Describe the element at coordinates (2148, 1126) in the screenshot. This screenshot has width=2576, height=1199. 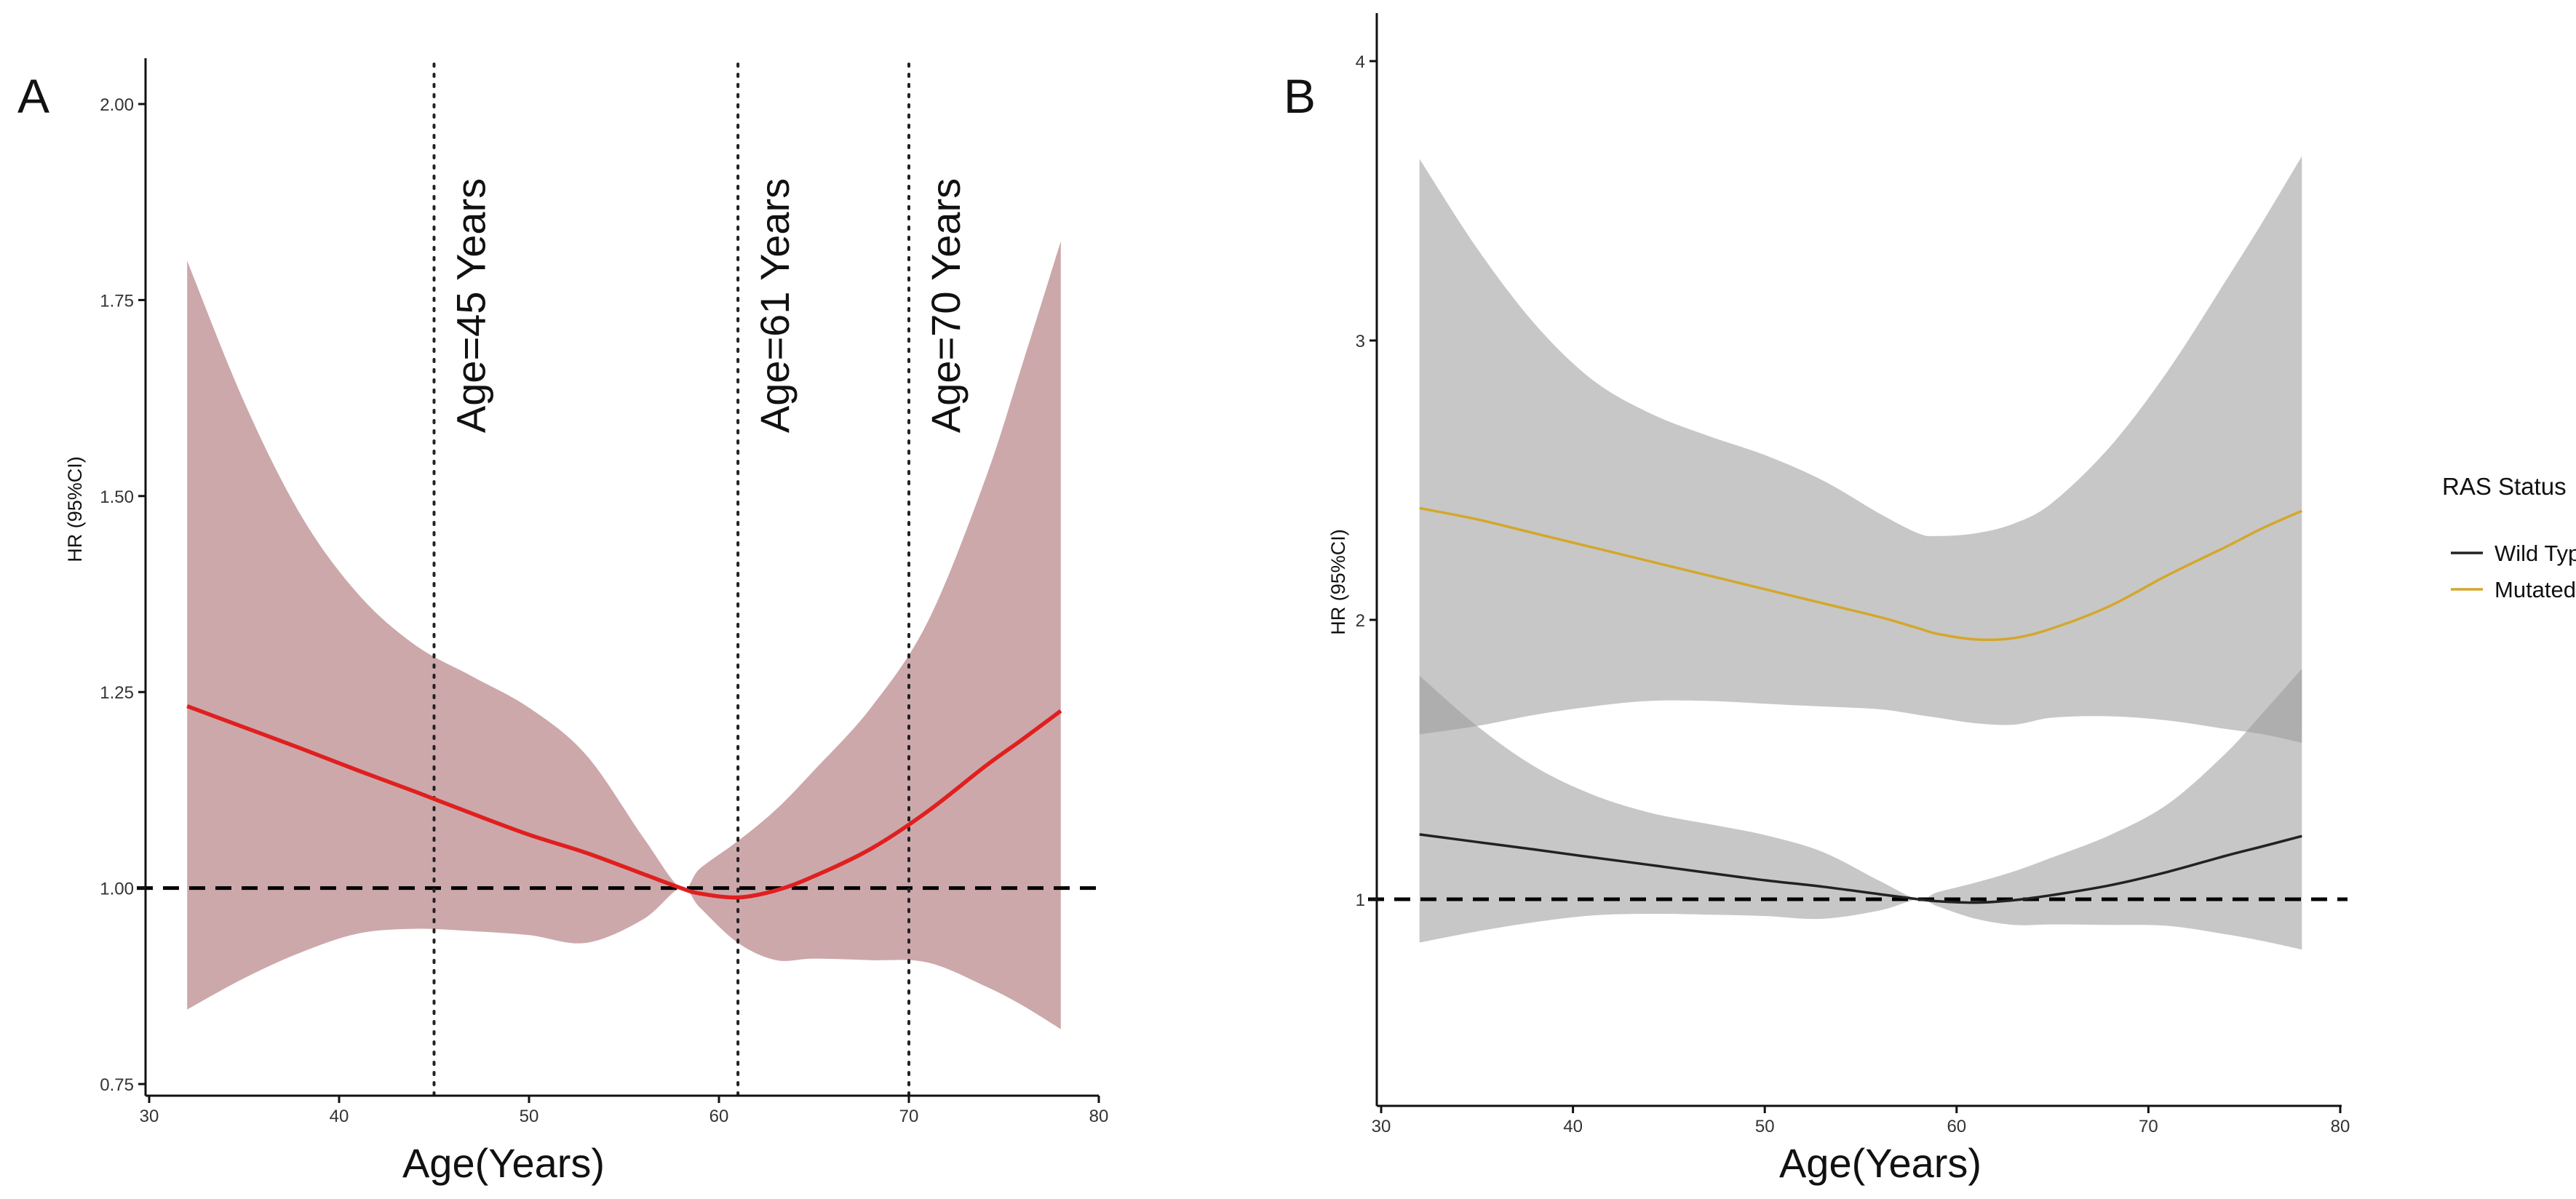
I see `panel-b-x-tick-label-4: 70` at that location.